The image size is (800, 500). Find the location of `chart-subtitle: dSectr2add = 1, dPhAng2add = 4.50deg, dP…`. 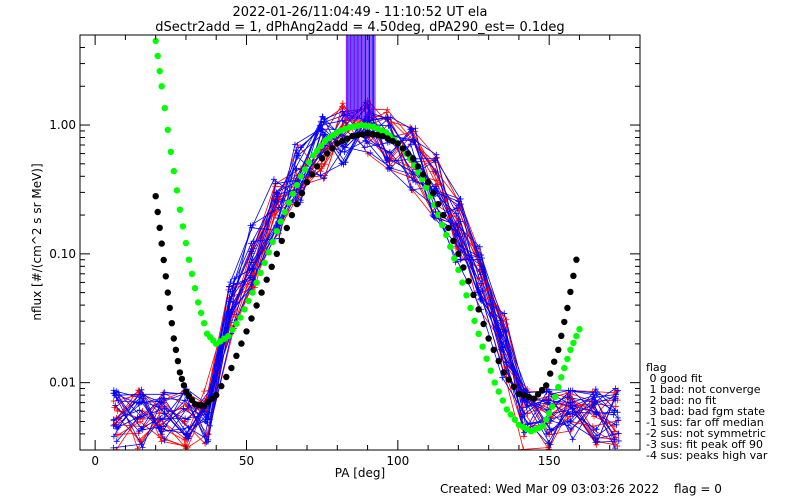

chart-subtitle: dSectr2add = 1, dPhAng2add = 4.50deg, dP… is located at coordinates (359, 27).